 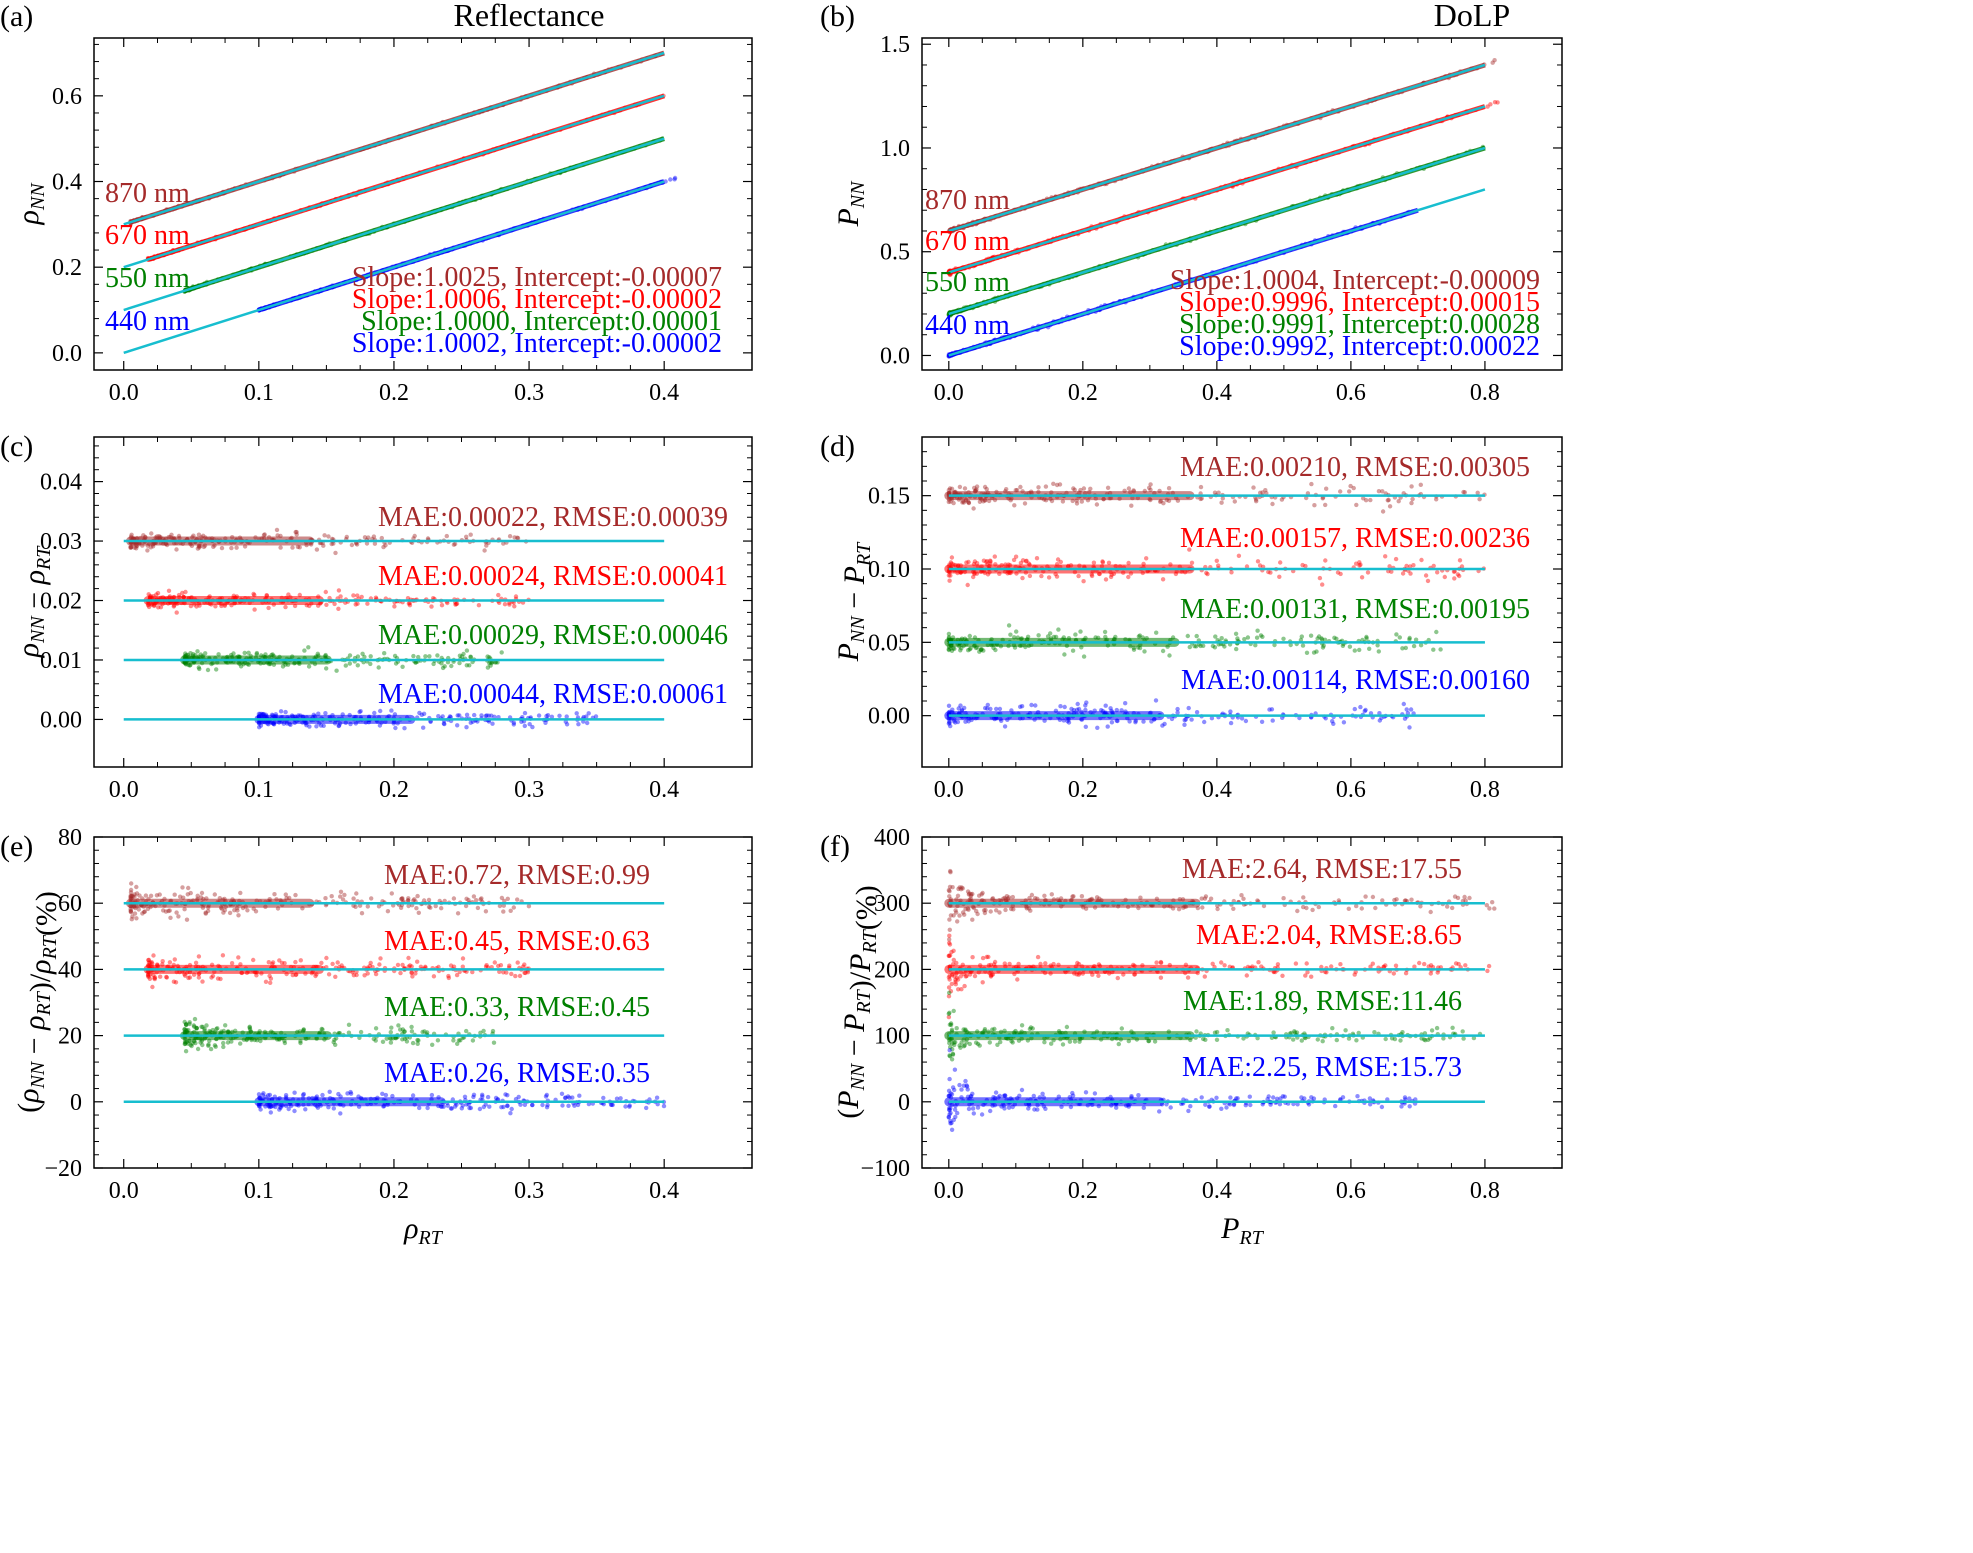 What do you see at coordinates (16, 16) in the screenshot?
I see `panel-letter: (a)` at bounding box center [16, 16].